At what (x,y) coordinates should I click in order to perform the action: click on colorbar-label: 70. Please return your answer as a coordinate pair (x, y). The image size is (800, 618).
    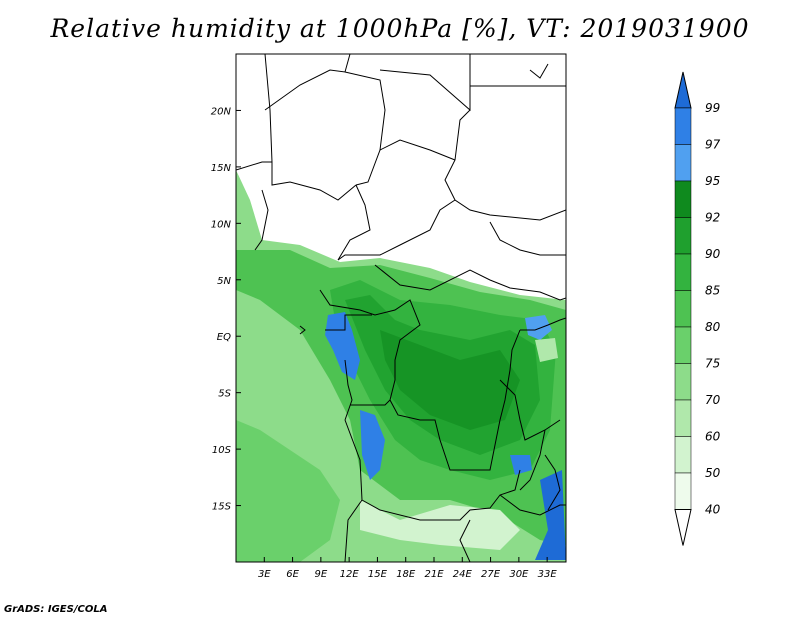
    Looking at the image, I should click on (713, 400).